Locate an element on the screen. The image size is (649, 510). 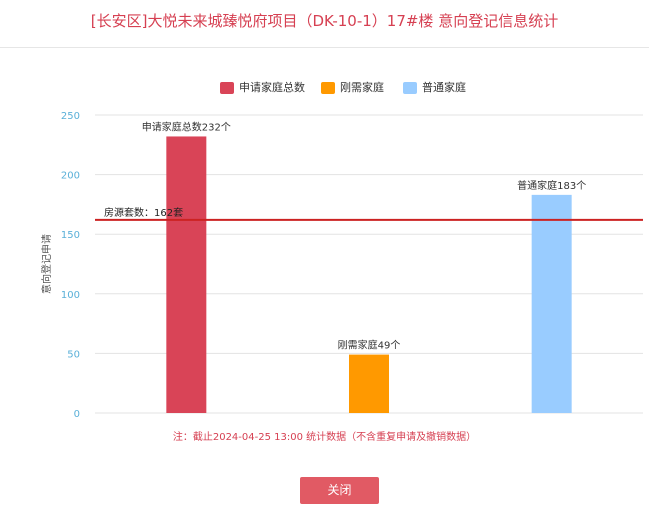
legend-item-rigid: 刚需家庭 is located at coordinates (356, 88).